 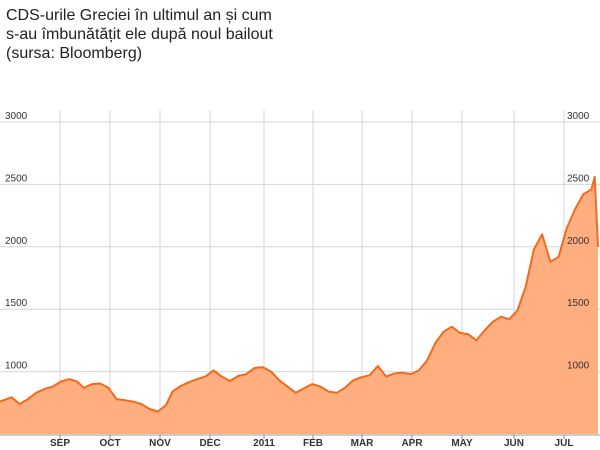 I want to click on chart-title-line-1: CDS-urile Greciei în ultimul an și cum, so click(x=139, y=15).